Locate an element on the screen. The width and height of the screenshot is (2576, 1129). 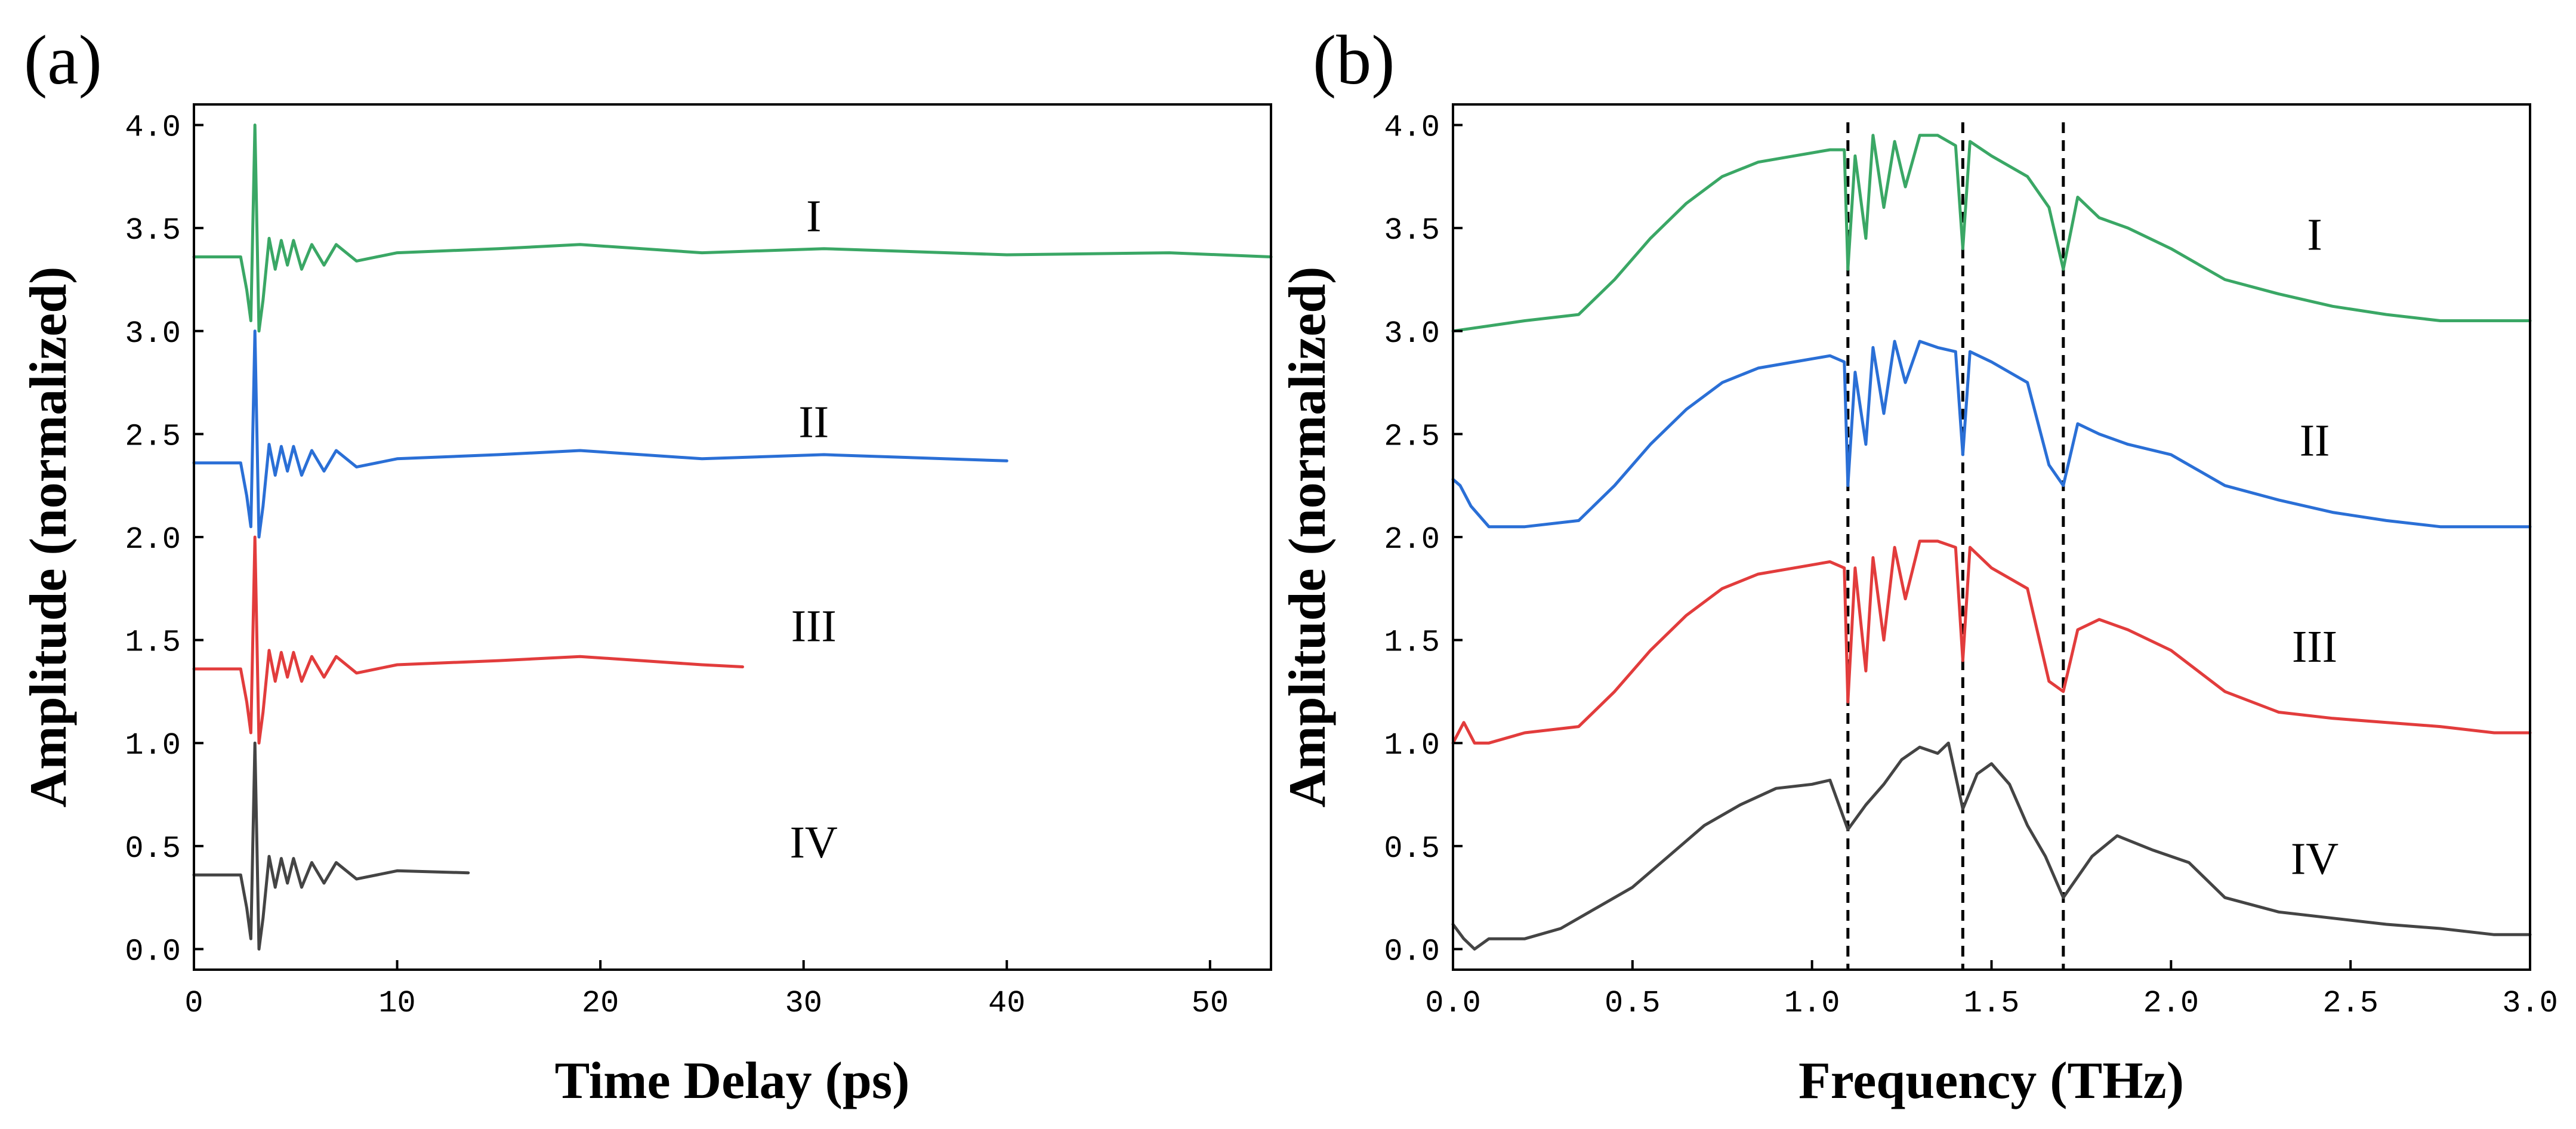
panel-a-ytick-label: 4.0 is located at coordinates (153, 128).